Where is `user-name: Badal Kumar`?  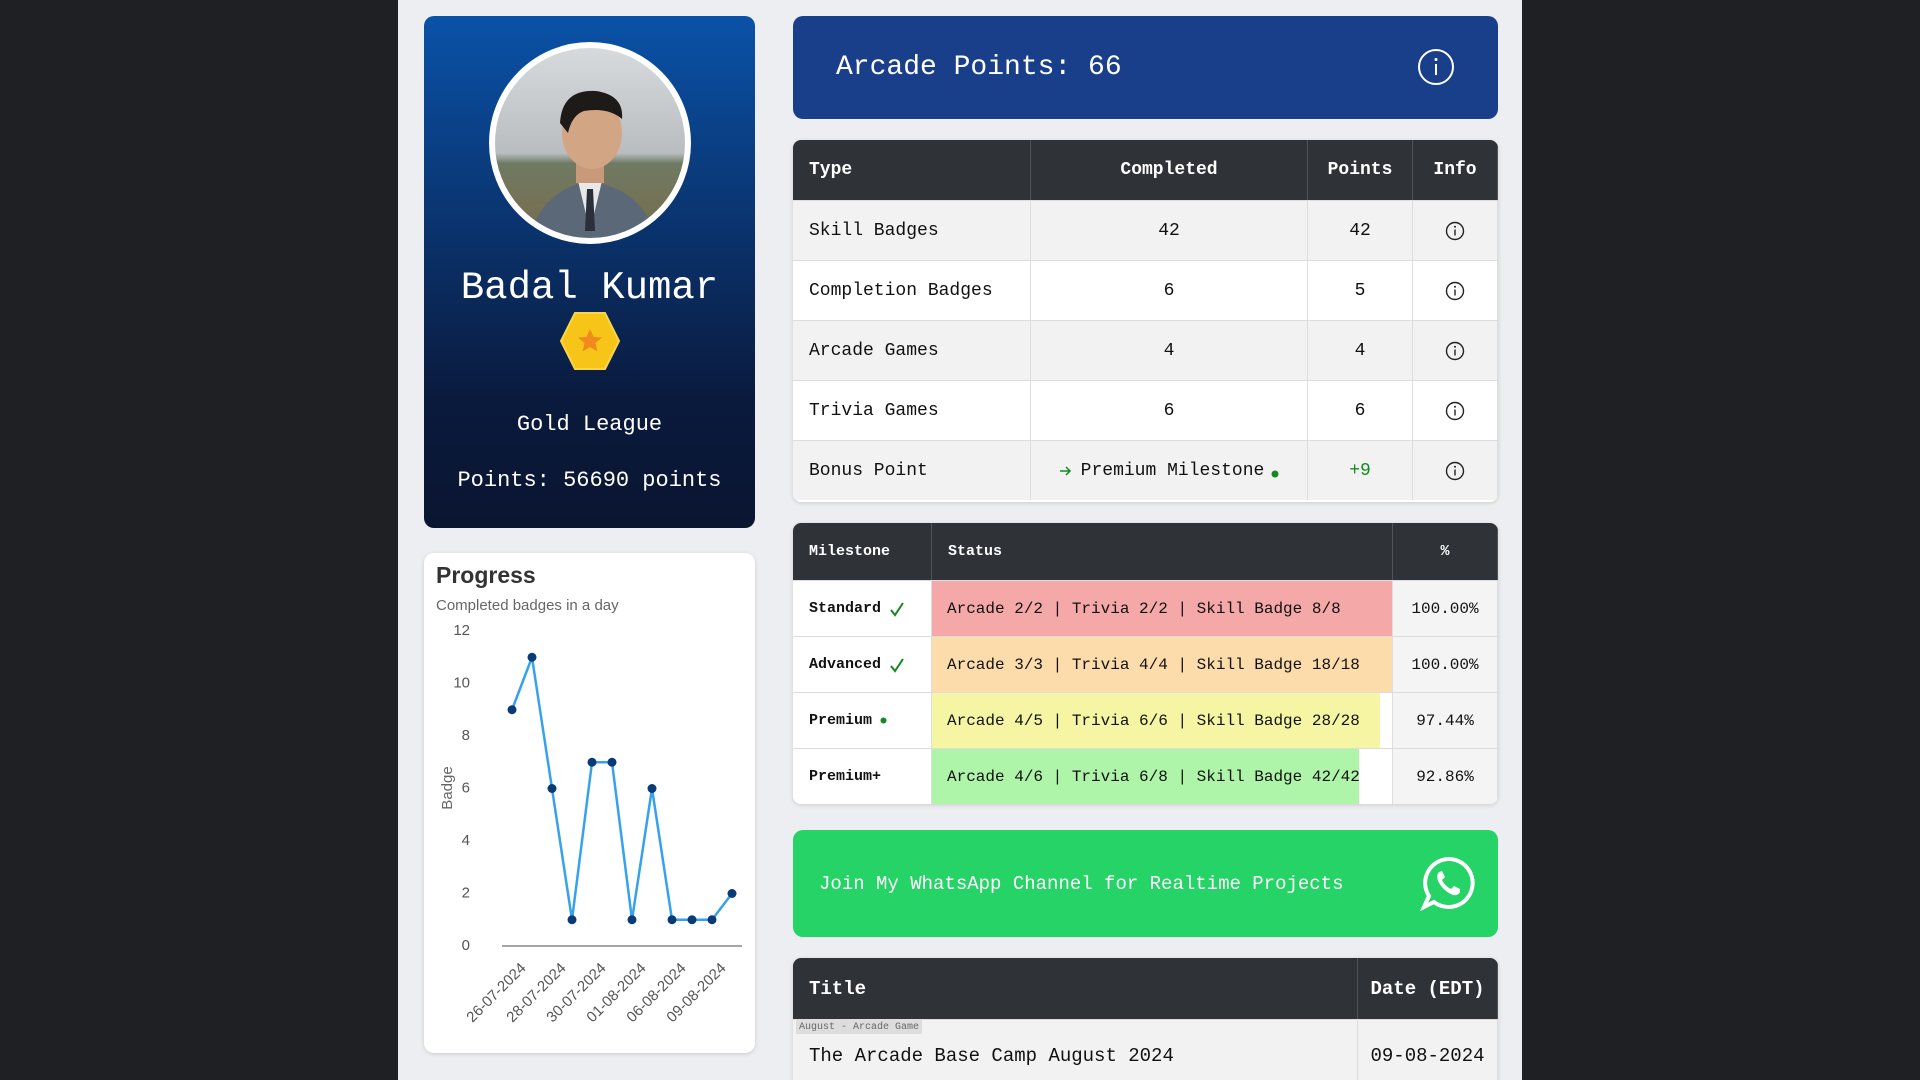 user-name: Badal Kumar is located at coordinates (589, 288).